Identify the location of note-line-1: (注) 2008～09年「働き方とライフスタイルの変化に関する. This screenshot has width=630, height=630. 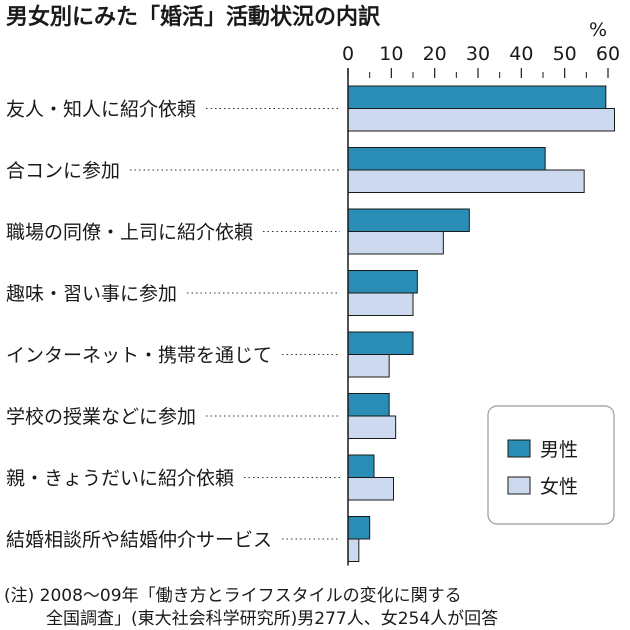
(233, 596).